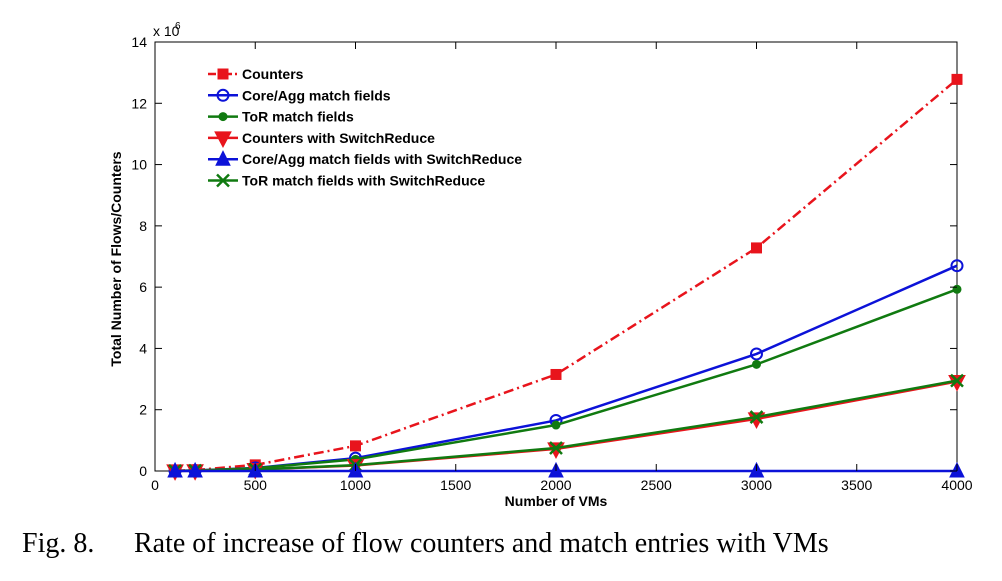 The image size is (1002, 581). I want to click on y-tick-label: 8, so click(143, 226).